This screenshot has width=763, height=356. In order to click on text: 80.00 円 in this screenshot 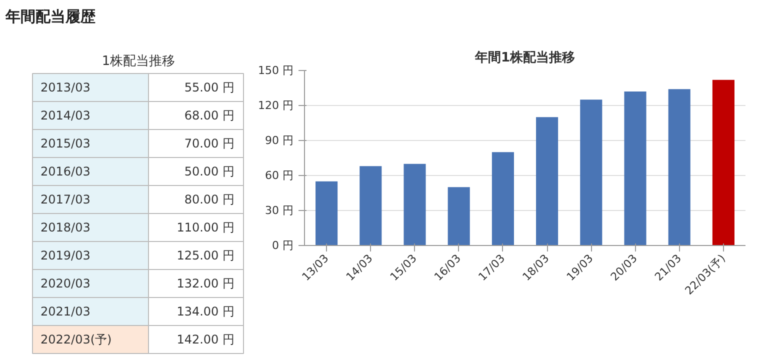, I will do `click(209, 199)`.